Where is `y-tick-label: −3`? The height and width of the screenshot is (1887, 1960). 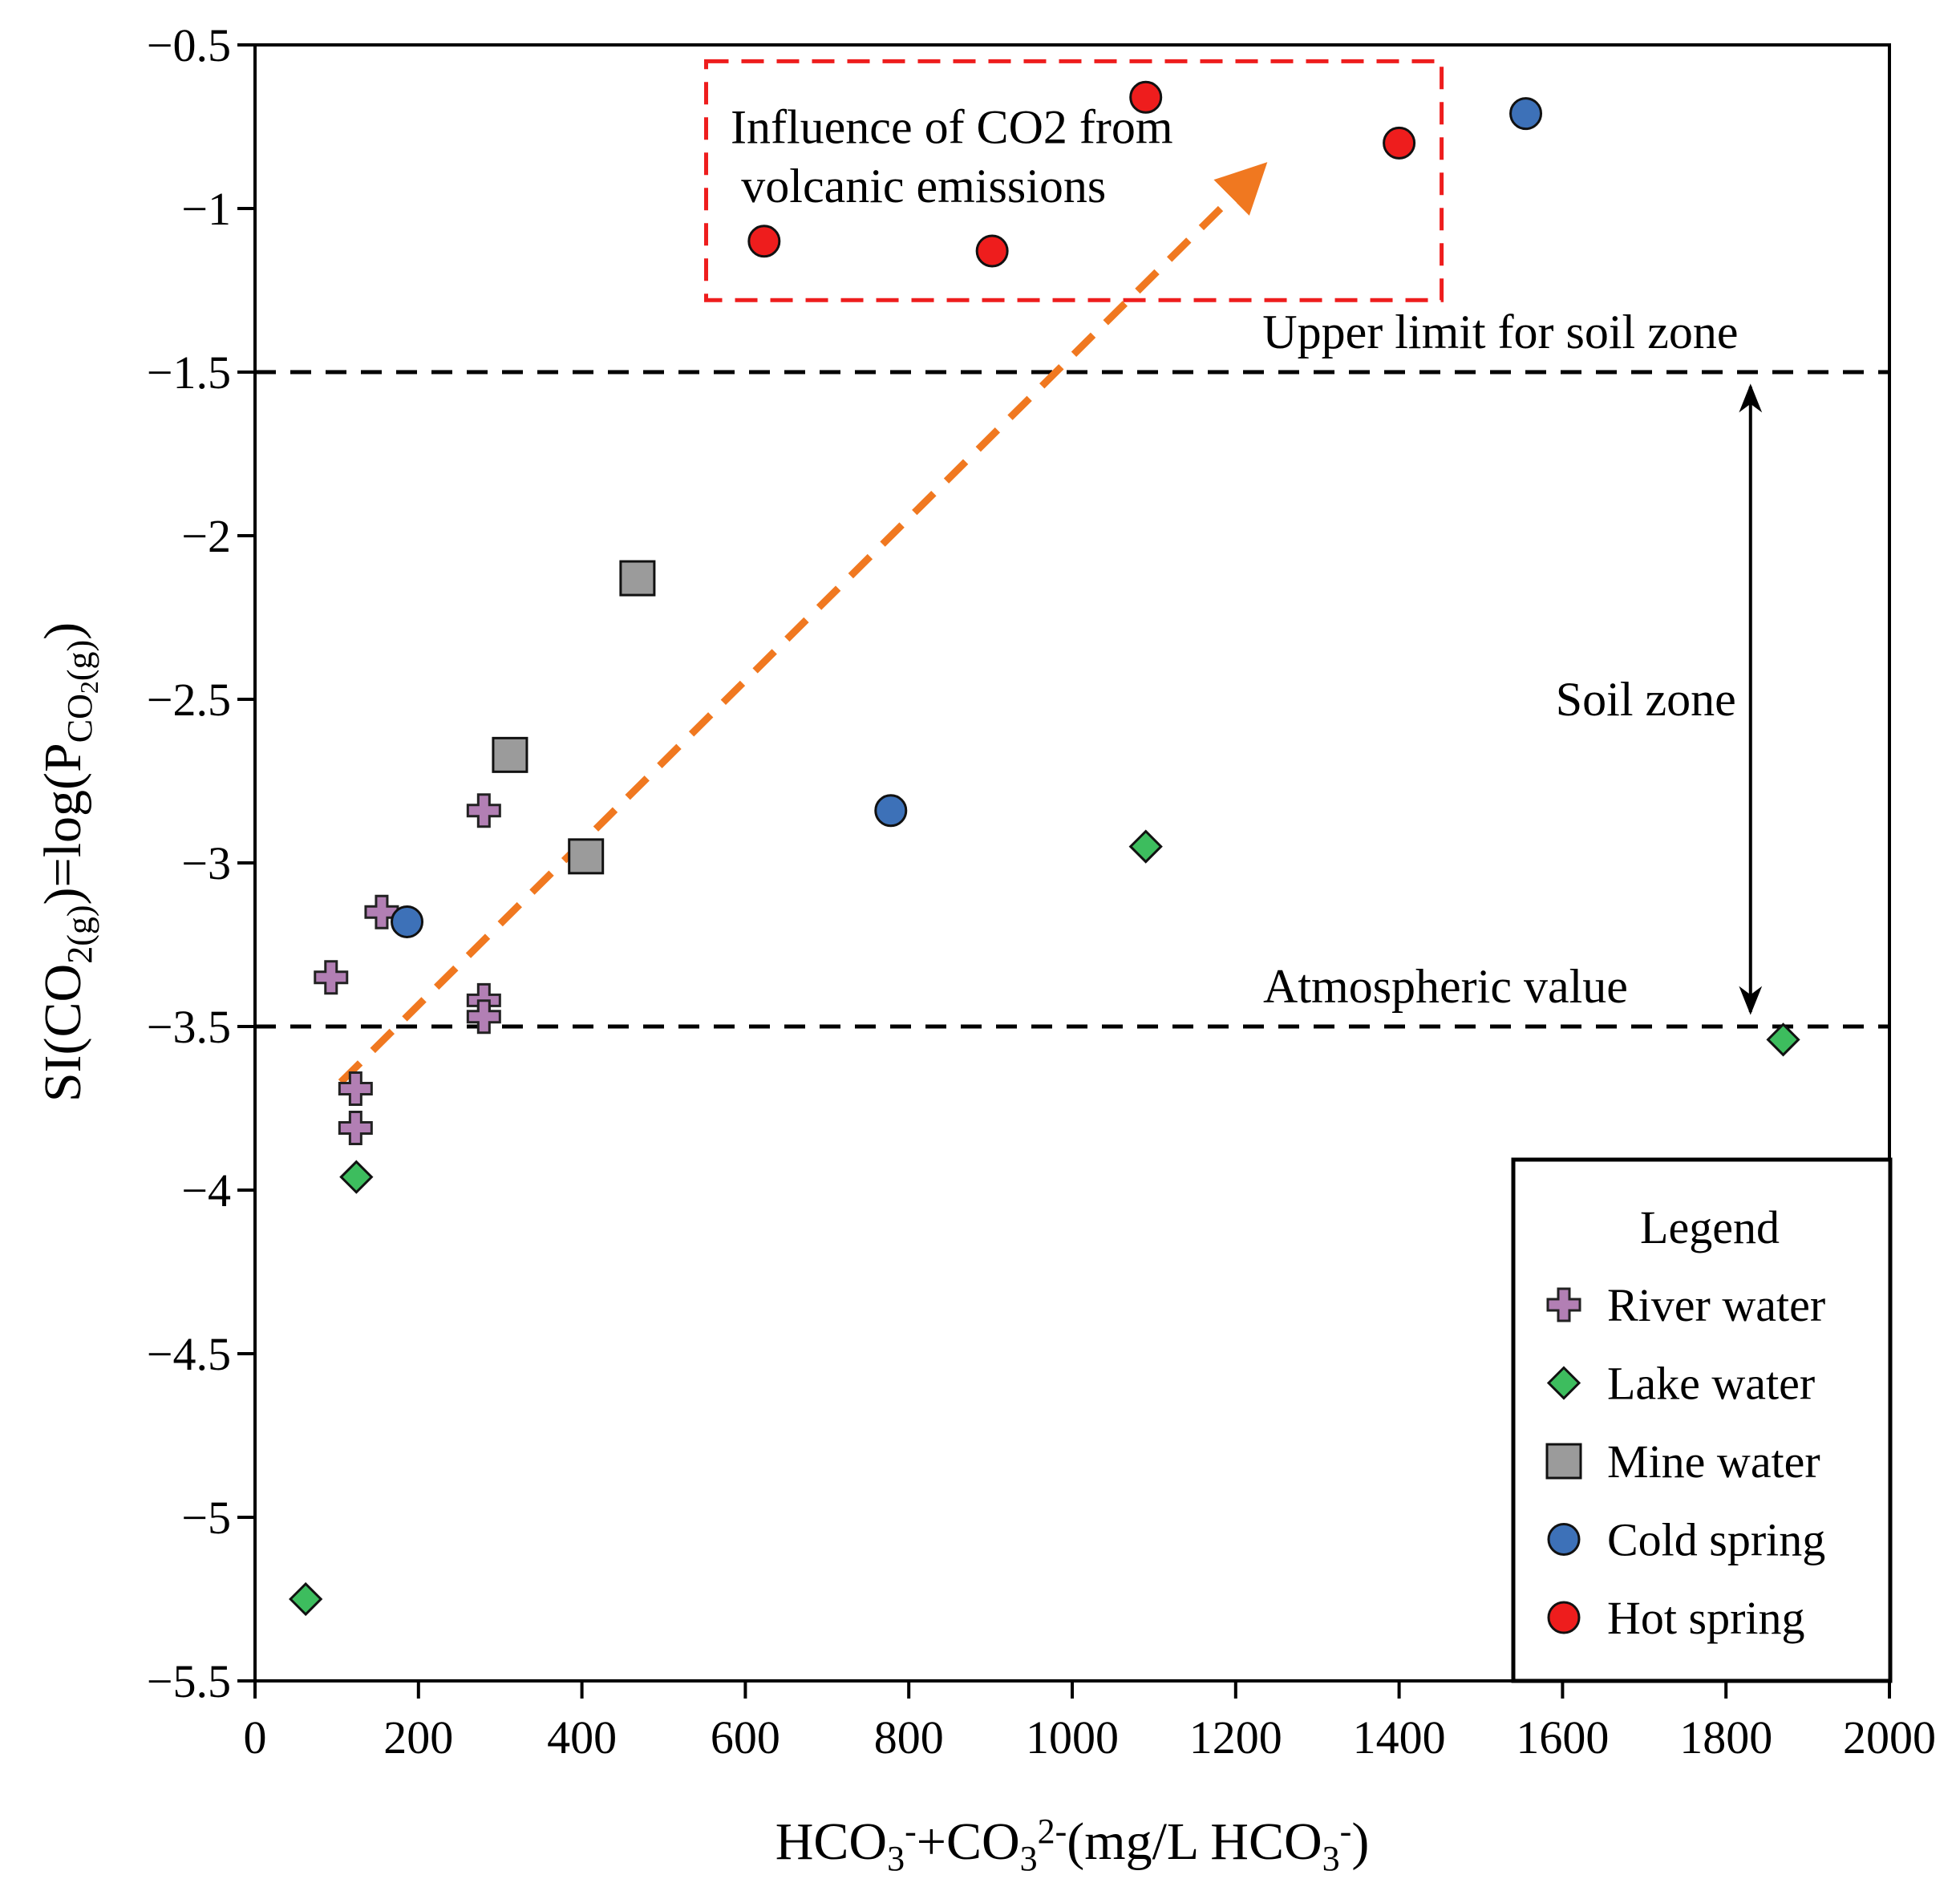 y-tick-label: −3 is located at coordinates (206, 863).